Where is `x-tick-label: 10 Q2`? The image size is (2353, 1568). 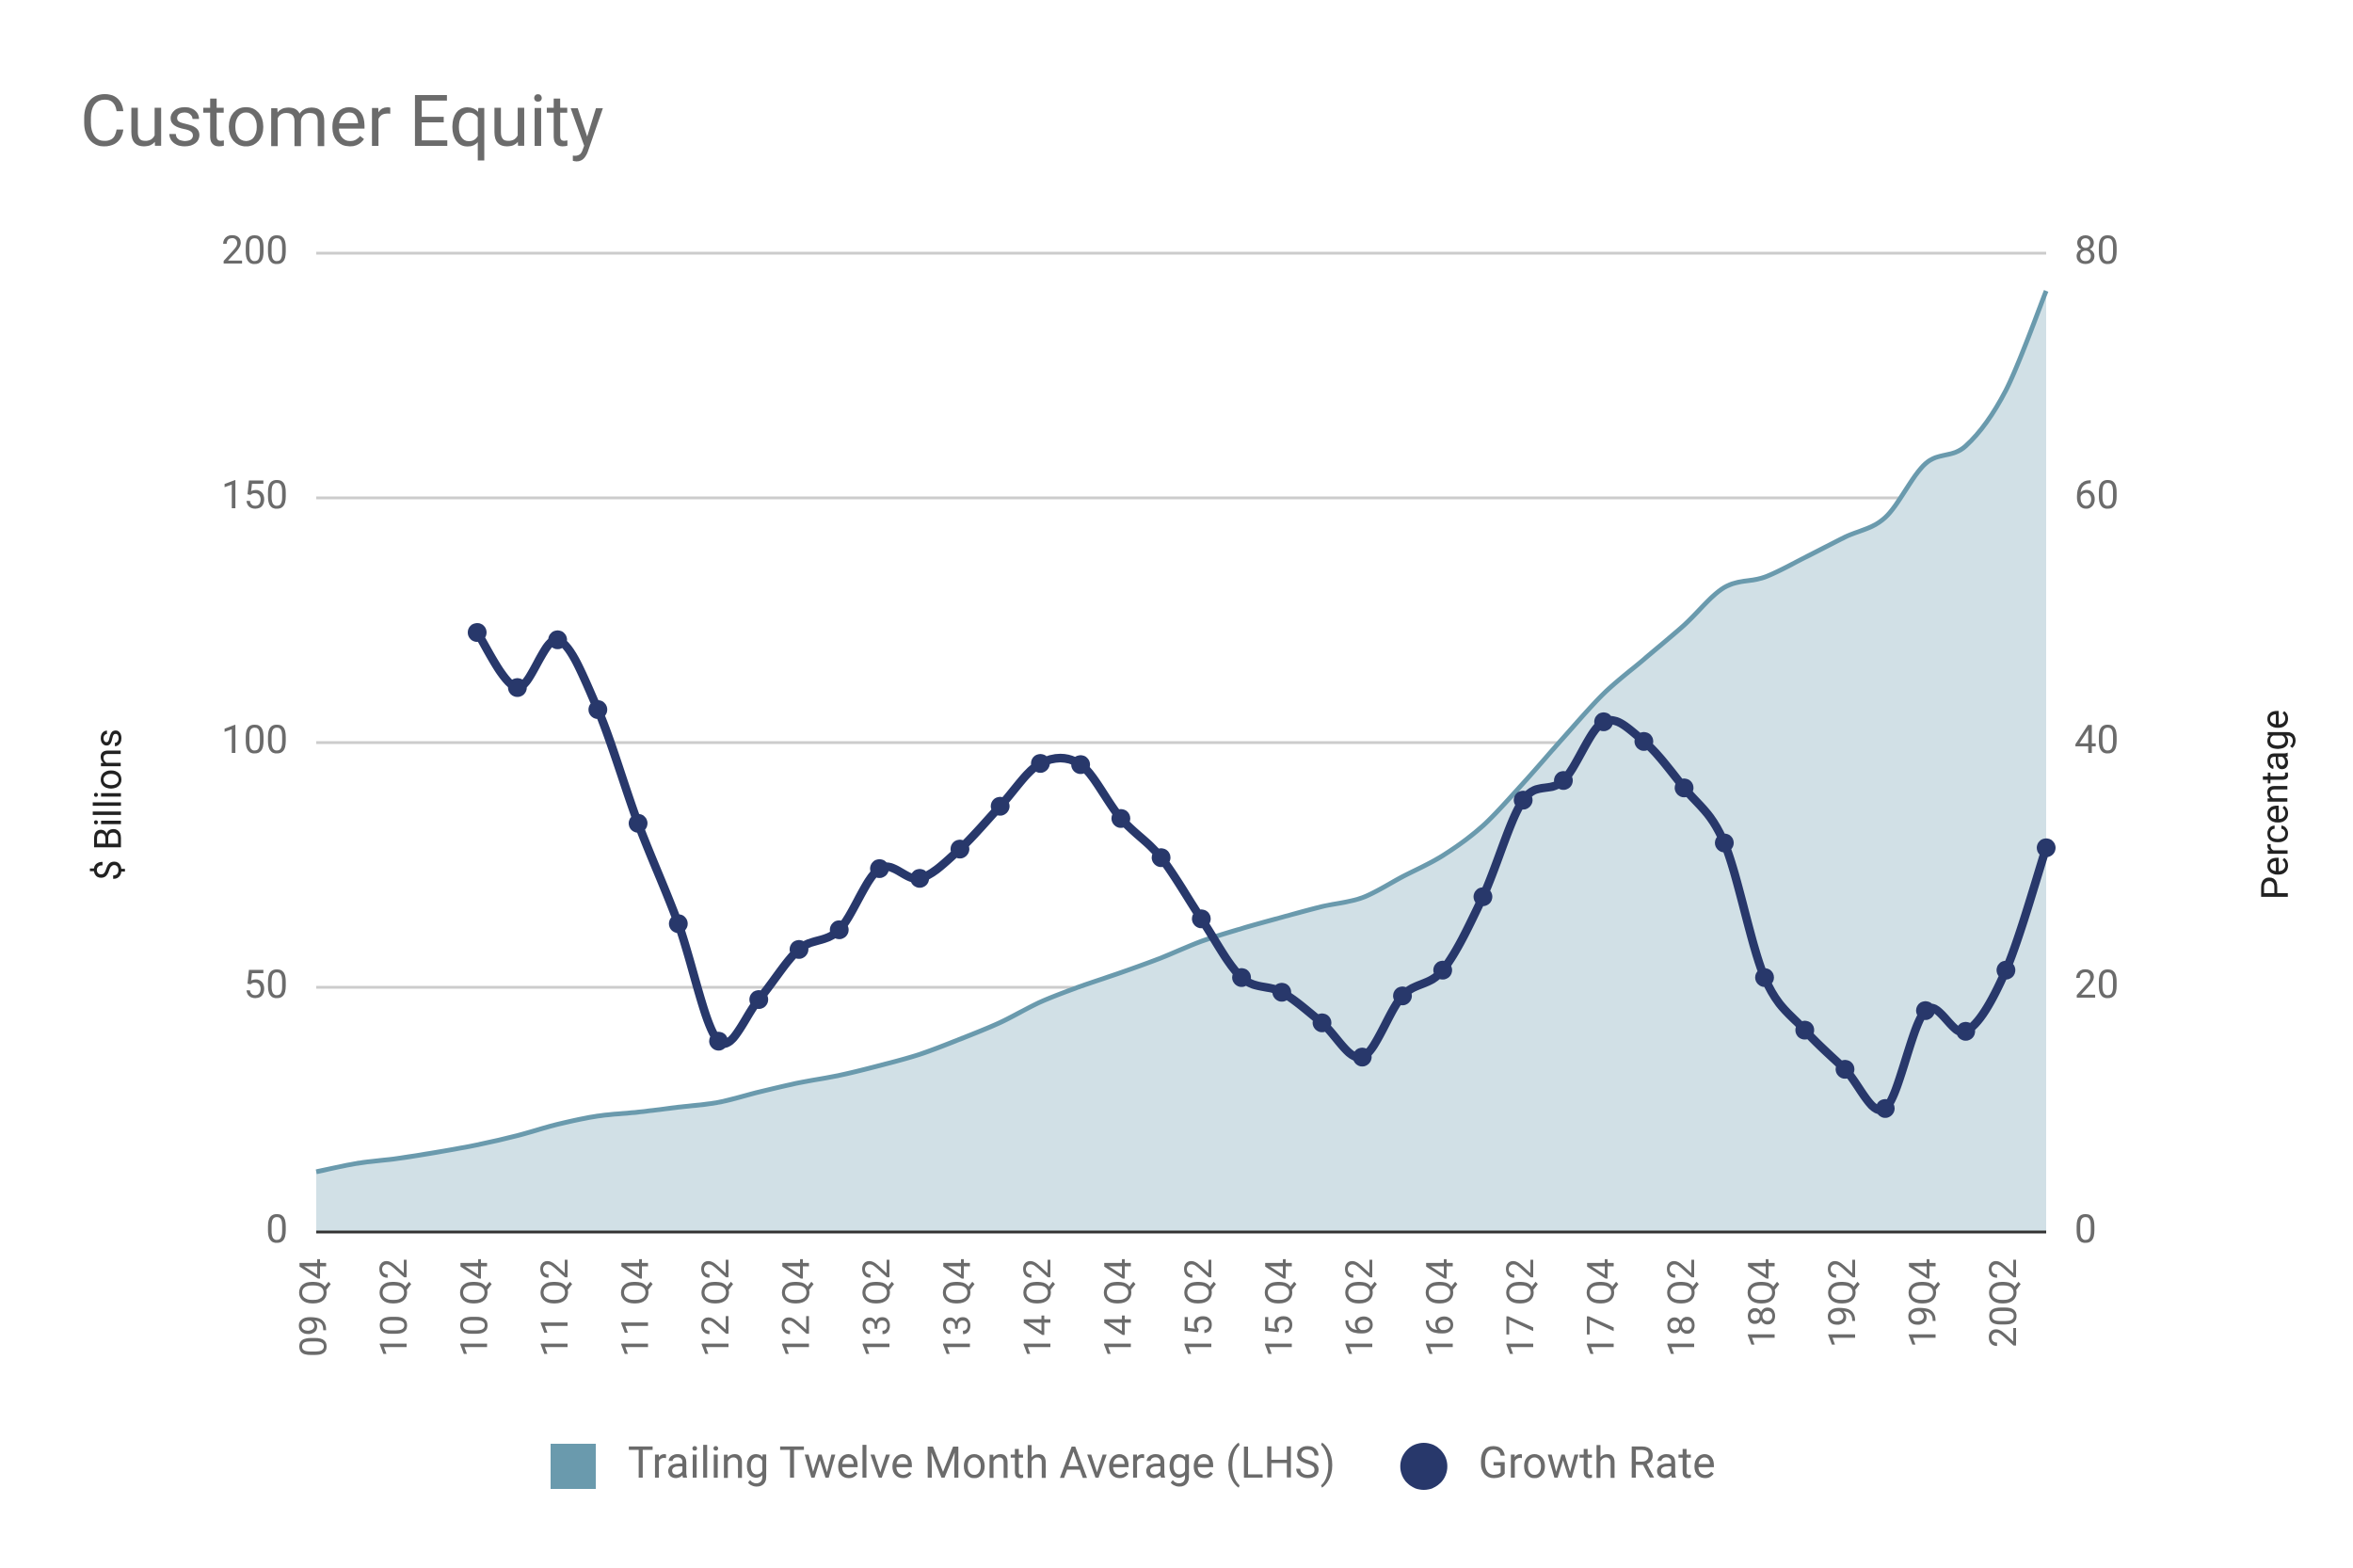
x-tick-label: 10 Q2 is located at coordinates (394, 1307).